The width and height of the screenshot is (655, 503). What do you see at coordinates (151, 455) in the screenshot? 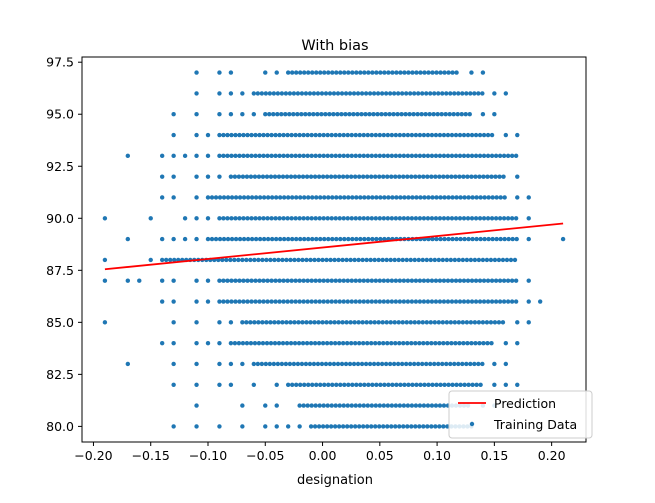
I see `x-tick-label: −0.15` at bounding box center [151, 455].